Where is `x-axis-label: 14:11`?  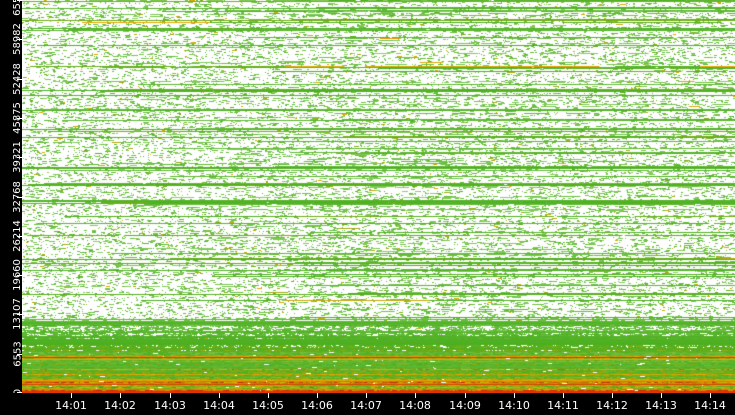 x-axis-label: 14:11 is located at coordinates (563, 405).